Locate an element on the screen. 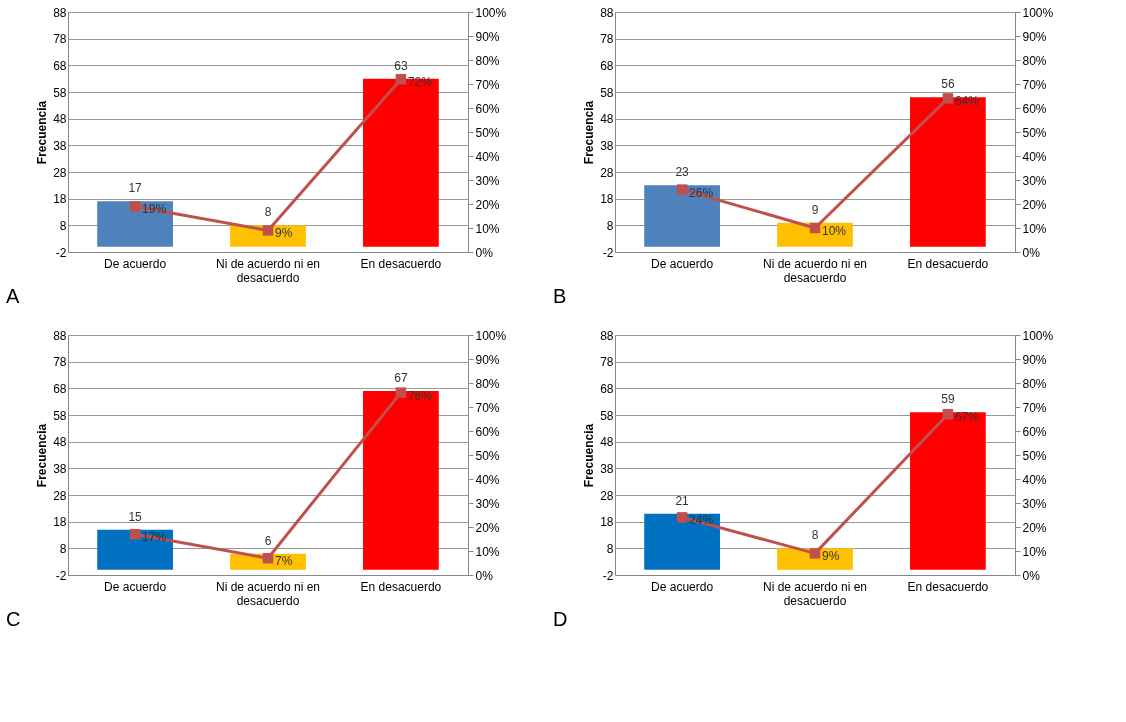  data-label: 21 is located at coordinates (682, 500).